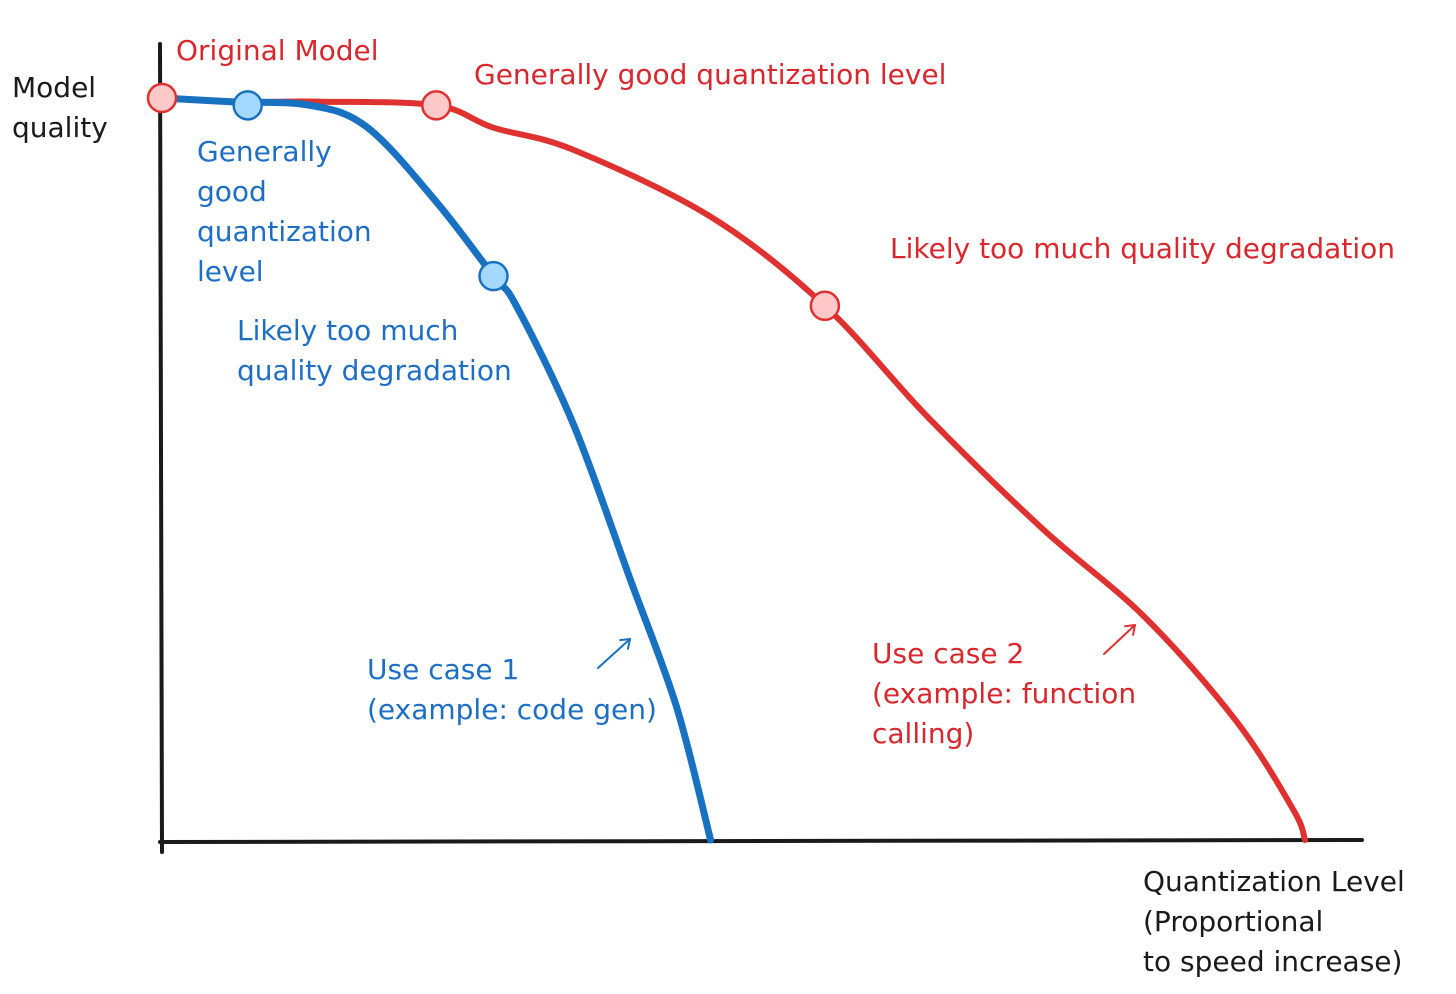  I want to click on marker-red-degradation, so click(825, 306).